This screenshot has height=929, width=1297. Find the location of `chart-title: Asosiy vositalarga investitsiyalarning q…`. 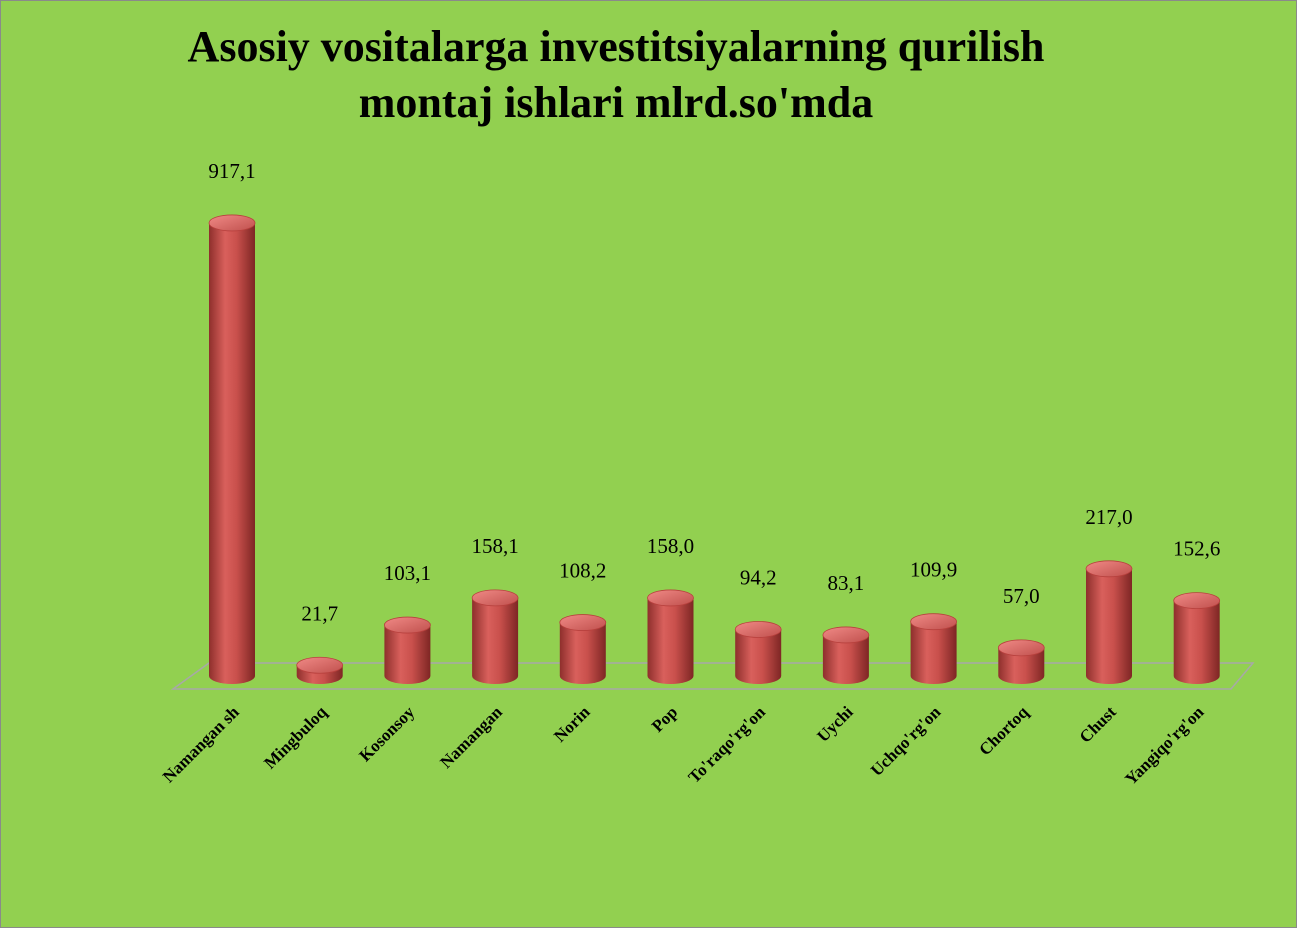

chart-title: Asosiy vositalarga investitsiyalarning q… is located at coordinates (616, 74).